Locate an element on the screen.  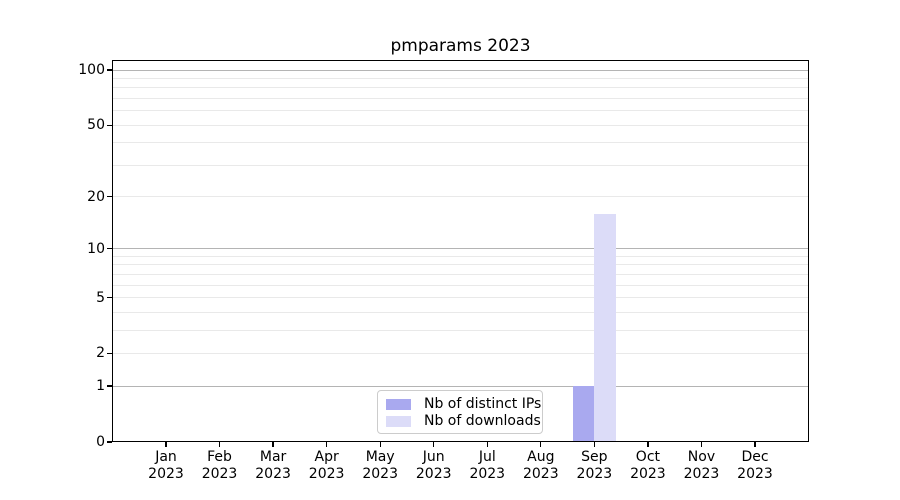
y-tick-label: 0 is located at coordinates (100, 442).